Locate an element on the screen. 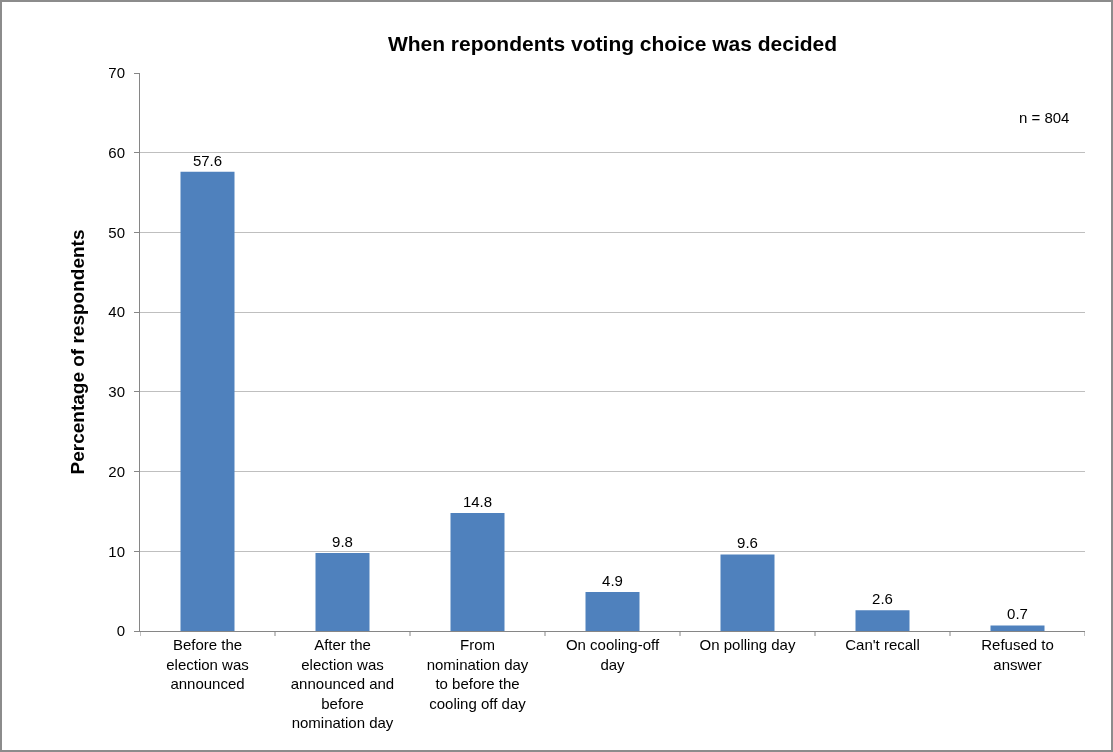  data-label: 9.6 is located at coordinates (747, 543).